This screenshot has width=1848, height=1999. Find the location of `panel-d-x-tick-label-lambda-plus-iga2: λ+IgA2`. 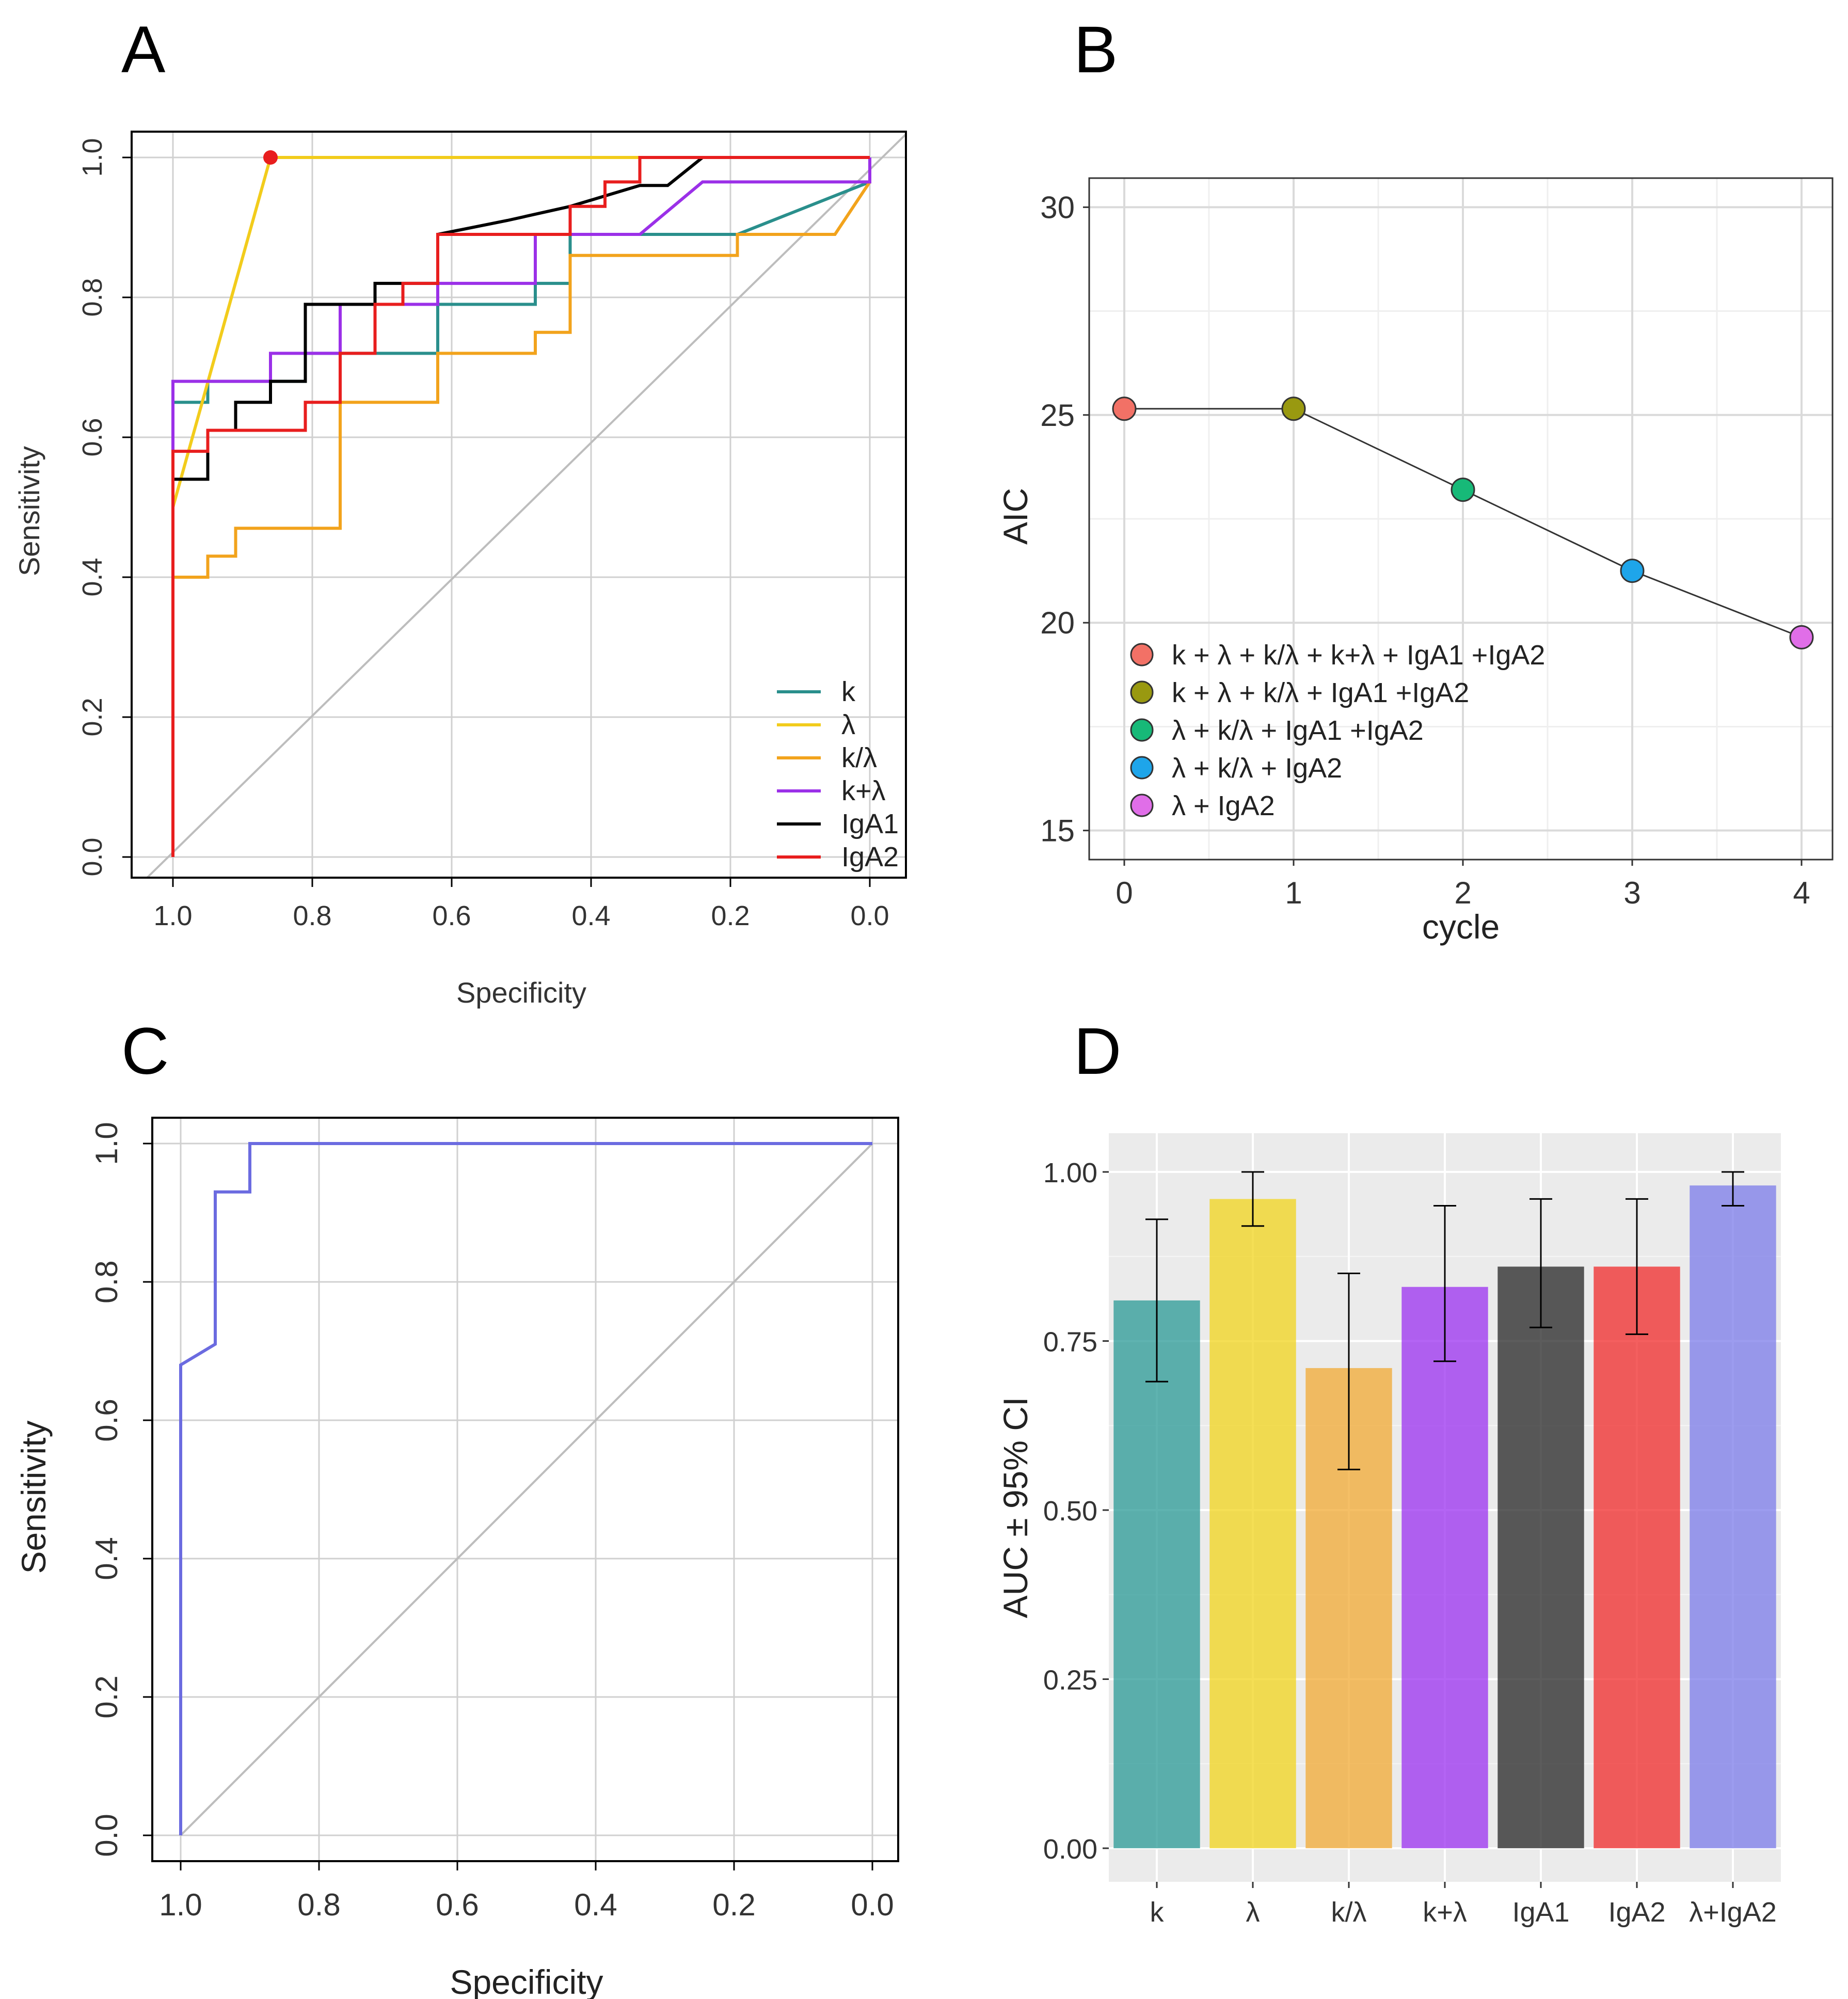

panel-d-x-tick-label-lambda-plus-iga2: λ+IgA2 is located at coordinates (1733, 1912).